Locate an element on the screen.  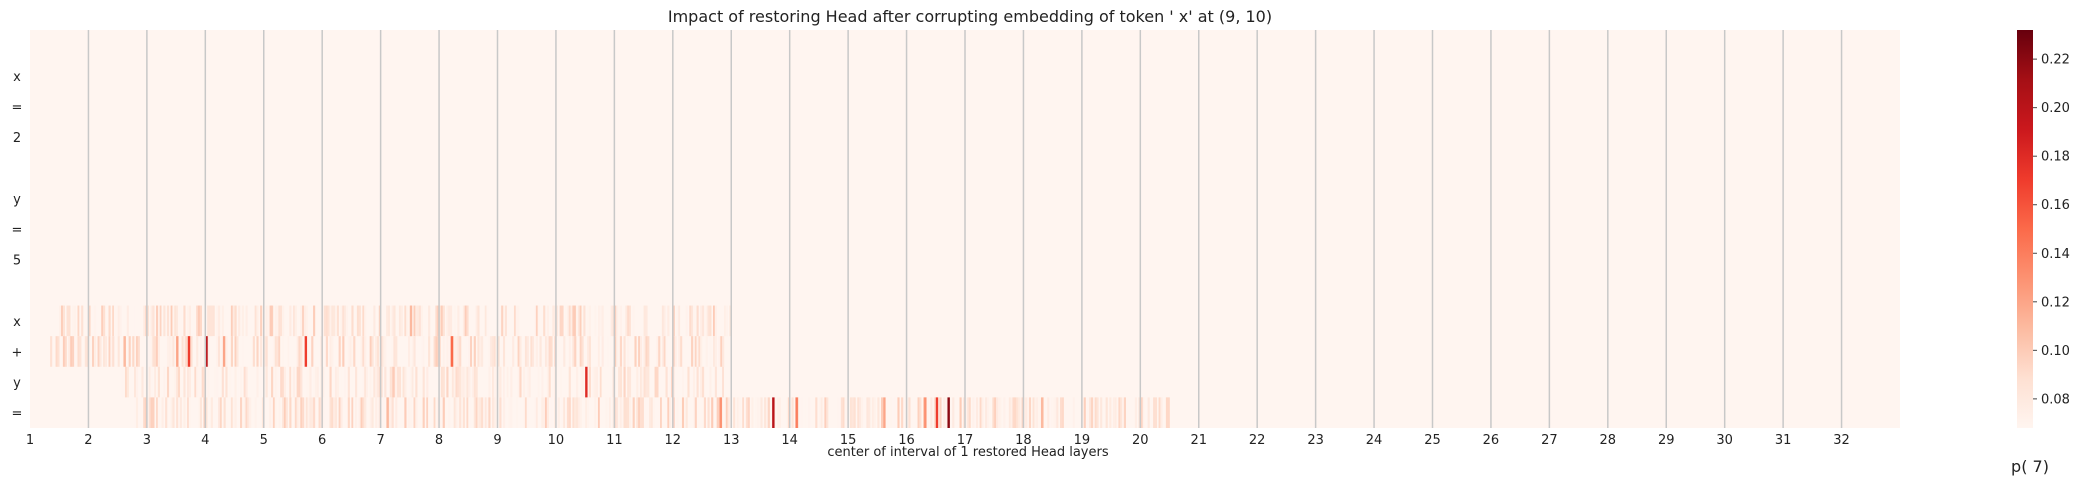
x-tick-label: 1 is located at coordinates (30, 440).